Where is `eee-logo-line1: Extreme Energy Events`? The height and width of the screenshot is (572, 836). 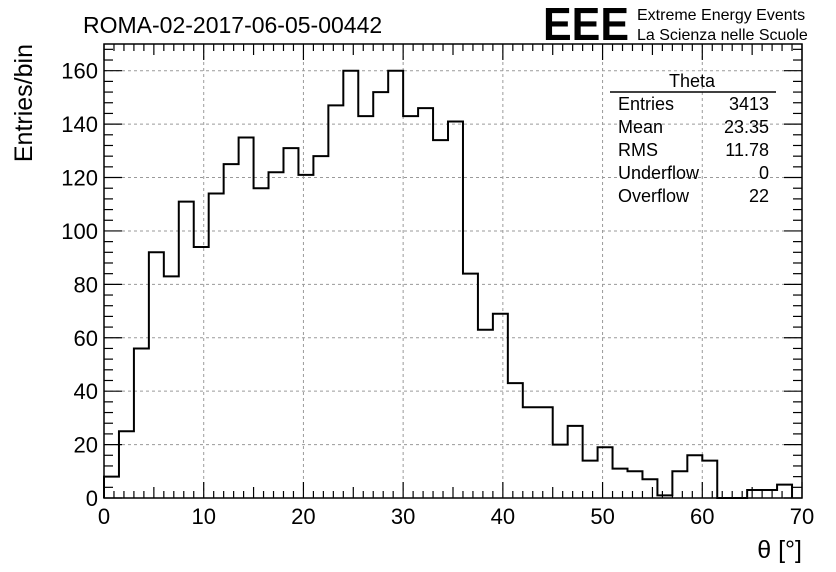
eee-logo-line1: Extreme Energy Events is located at coordinates (721, 15).